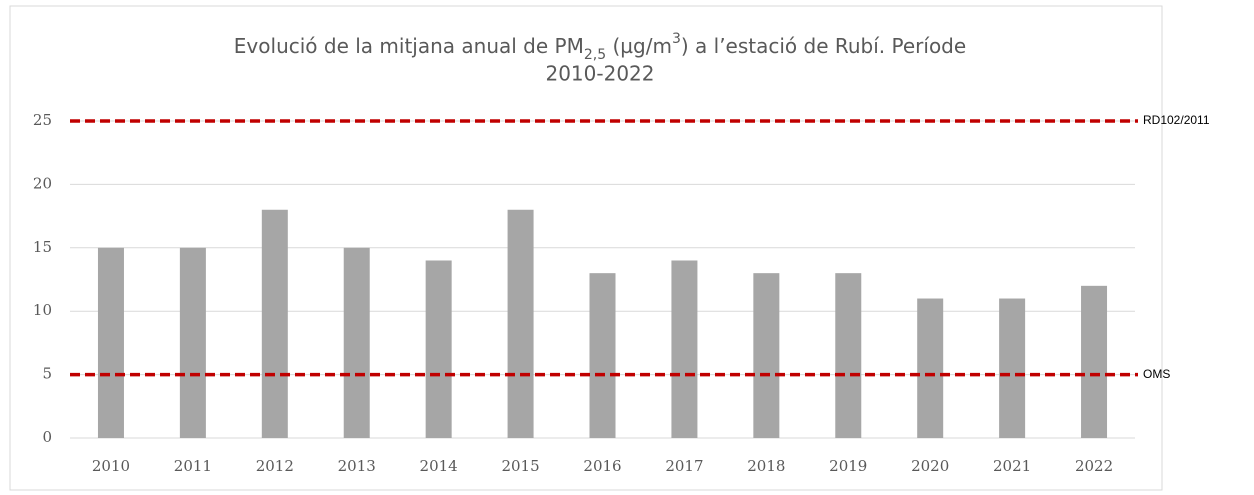 The image size is (1254, 495). Describe the element at coordinates (439, 466) in the screenshot. I see `x-tick-label: 2014` at that location.